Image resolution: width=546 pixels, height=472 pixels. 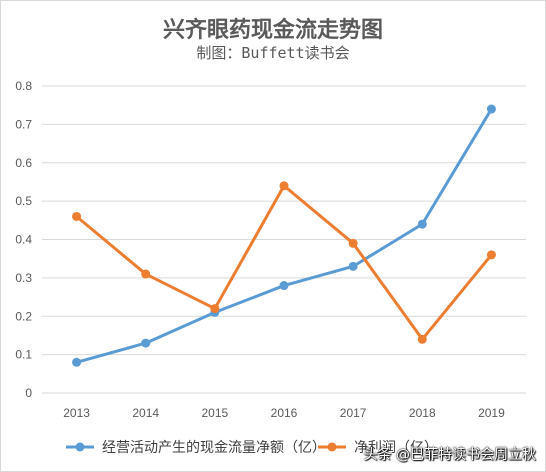 I want to click on x-tick-label: 2016, so click(x=284, y=413).